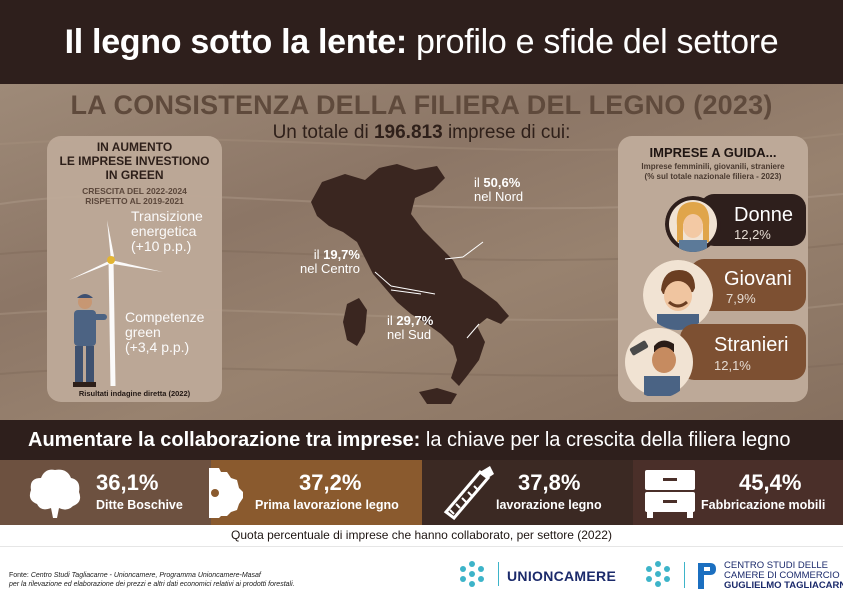 The image size is (843, 598). I want to click on tag-line-1: CENTRO STUDI DELLE, so click(776, 565).